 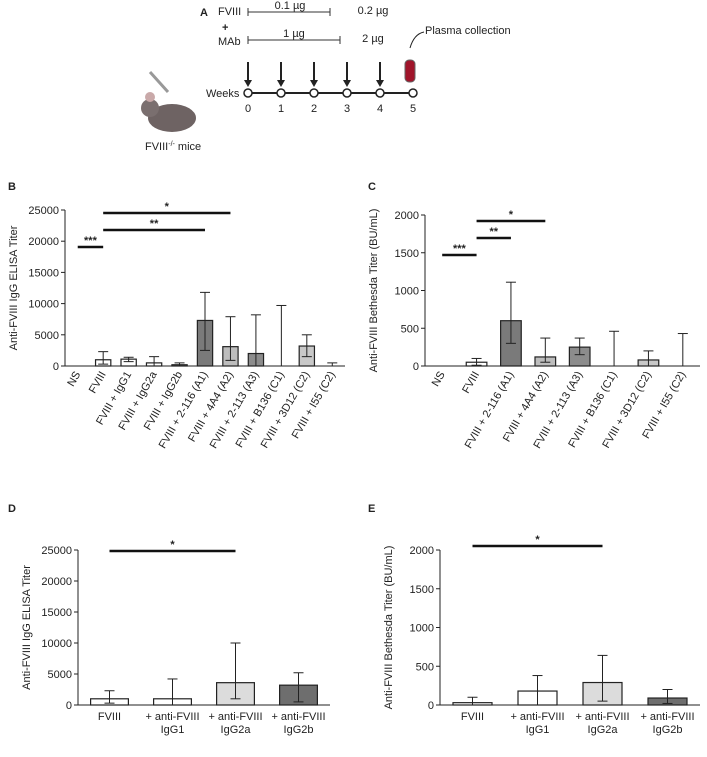 What do you see at coordinates (413, 109) in the screenshot?
I see `week-label: 5` at bounding box center [413, 109].